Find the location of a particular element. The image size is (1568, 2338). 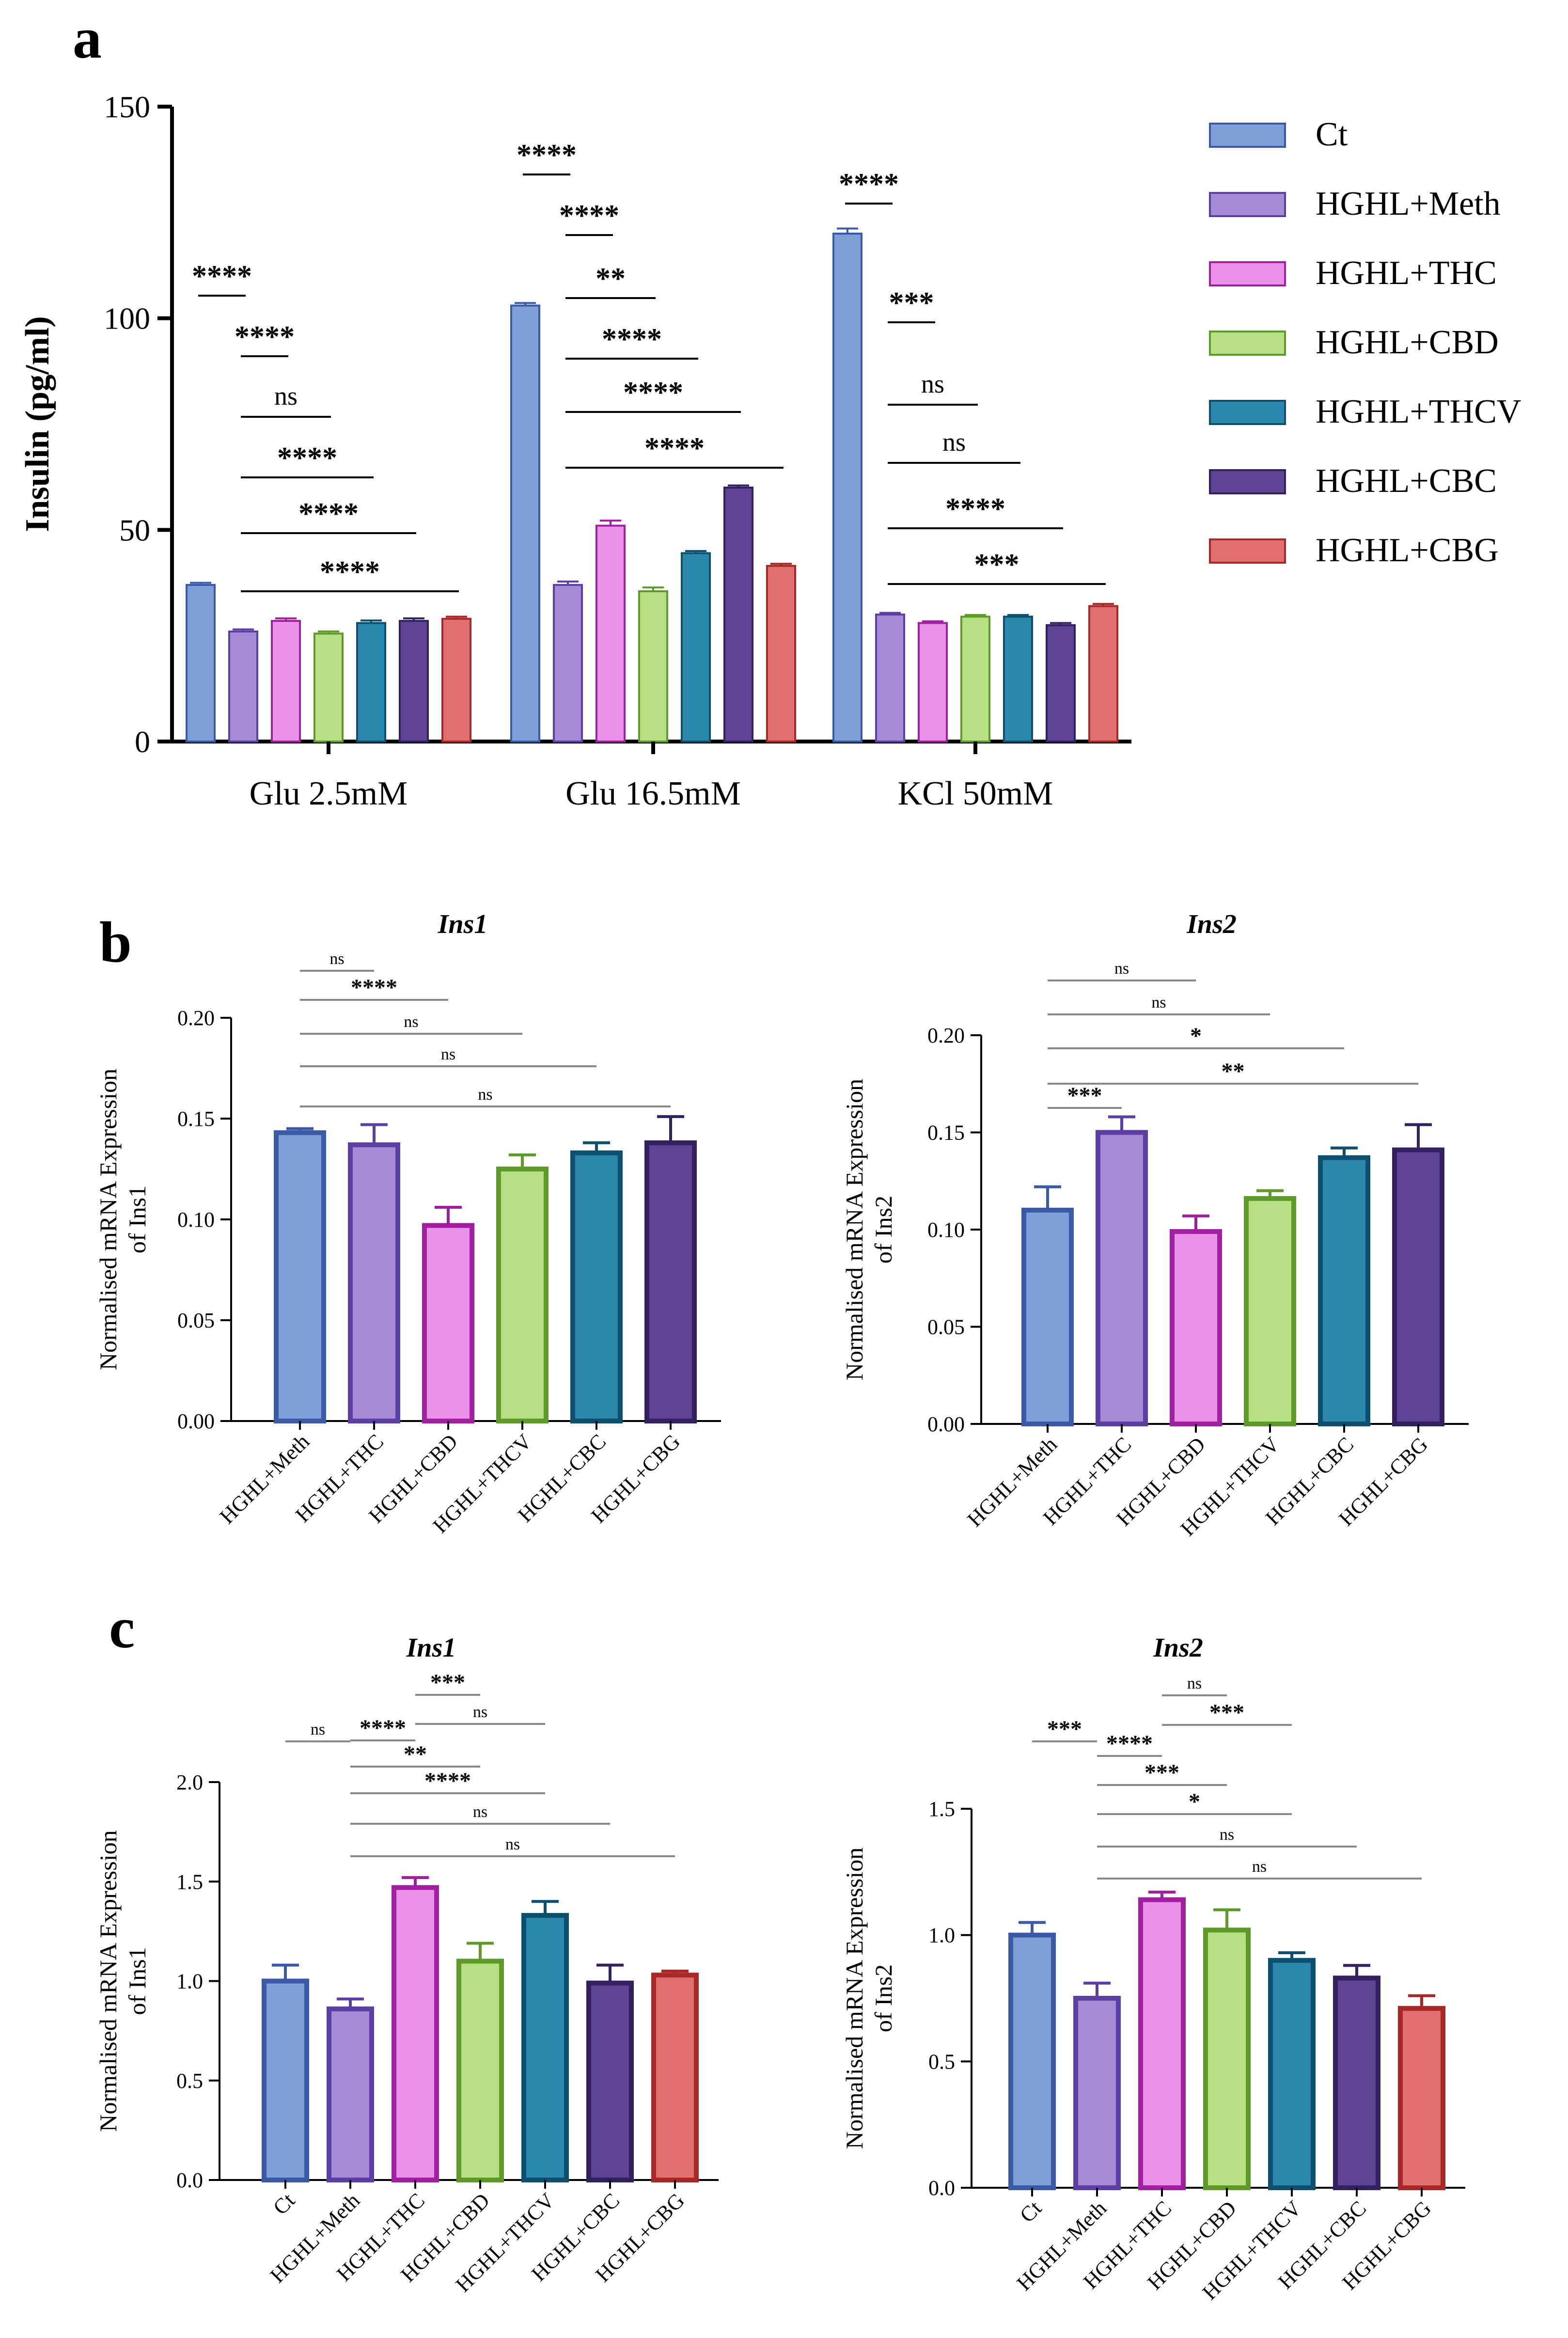

y-tick-label: 1.5 is located at coordinates (941, 1809).